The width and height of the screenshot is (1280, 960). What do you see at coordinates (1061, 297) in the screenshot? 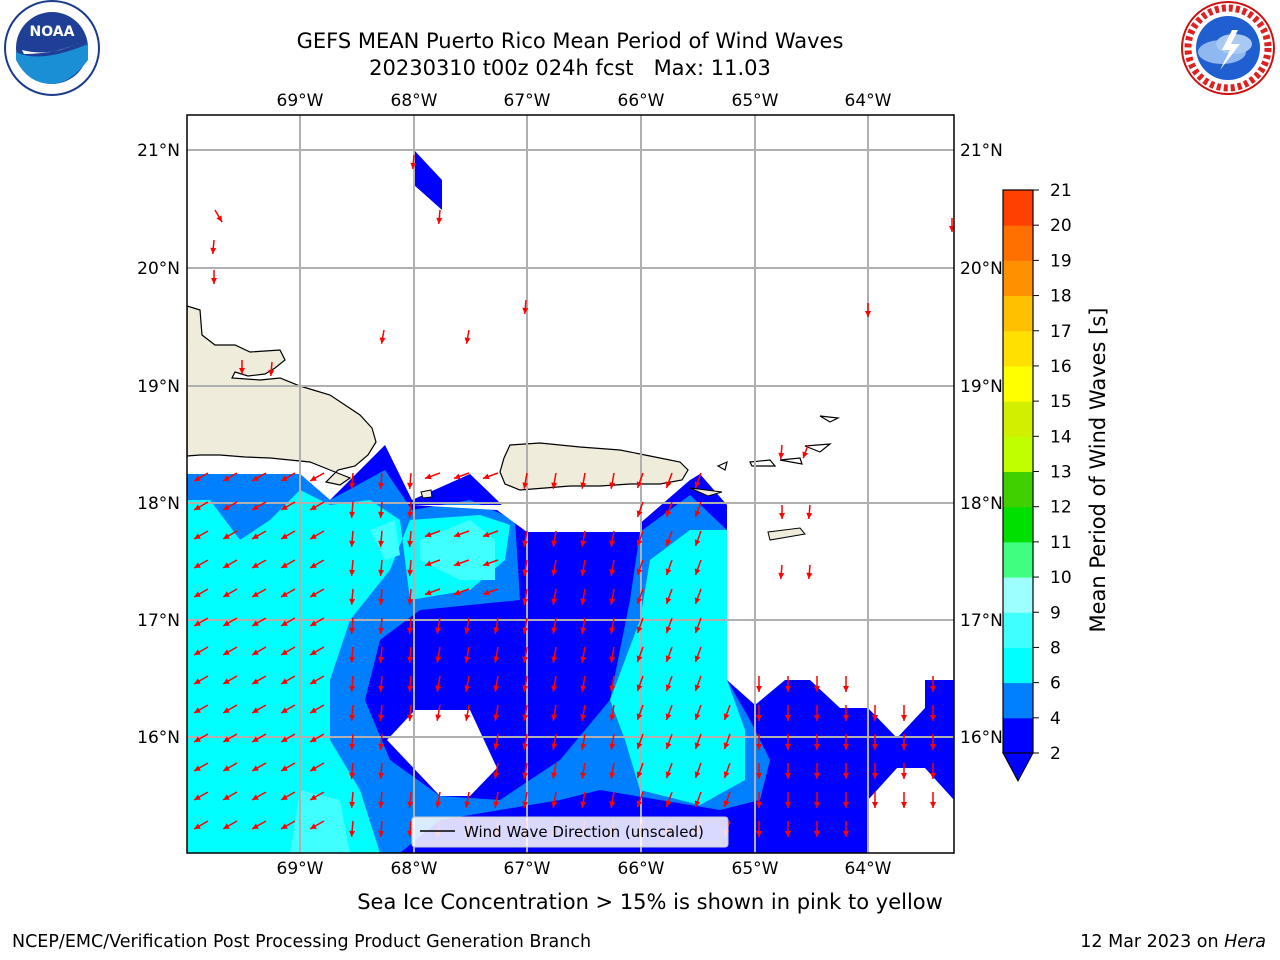
I see `colorbar-tick-label: 18` at bounding box center [1061, 297].